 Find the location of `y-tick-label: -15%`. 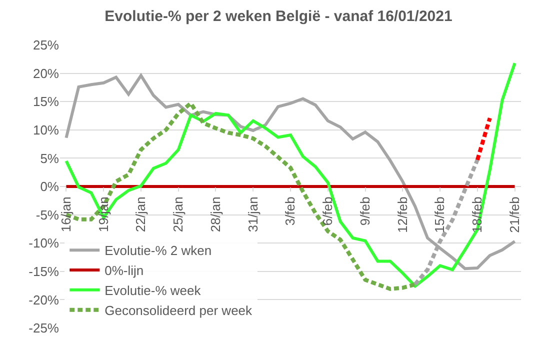

y-tick-label: -15% is located at coordinates (44, 271).